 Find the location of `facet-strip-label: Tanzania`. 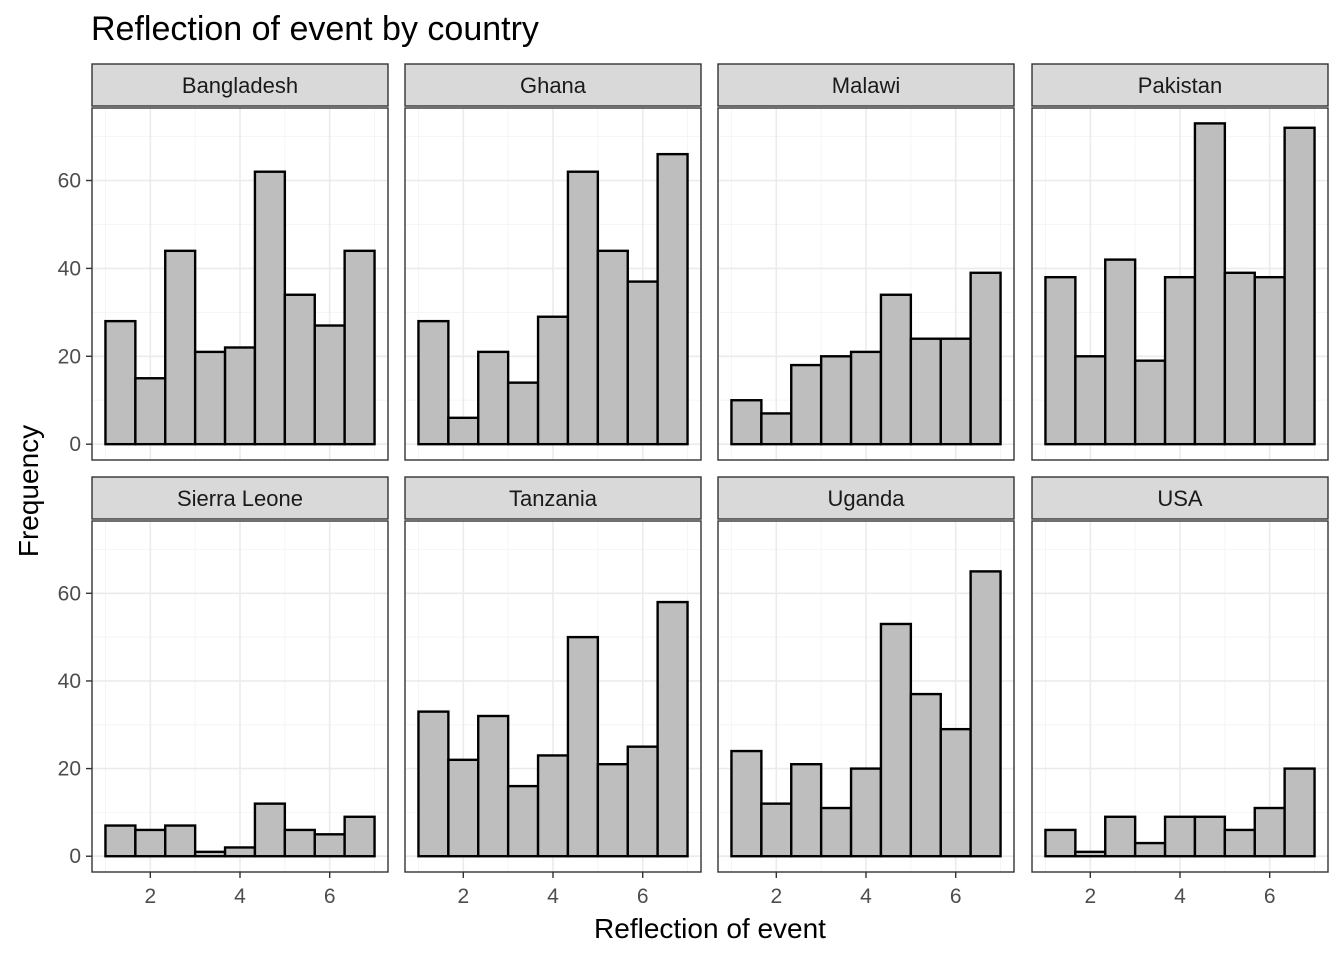

facet-strip-label: Tanzania is located at coordinates (553, 498).